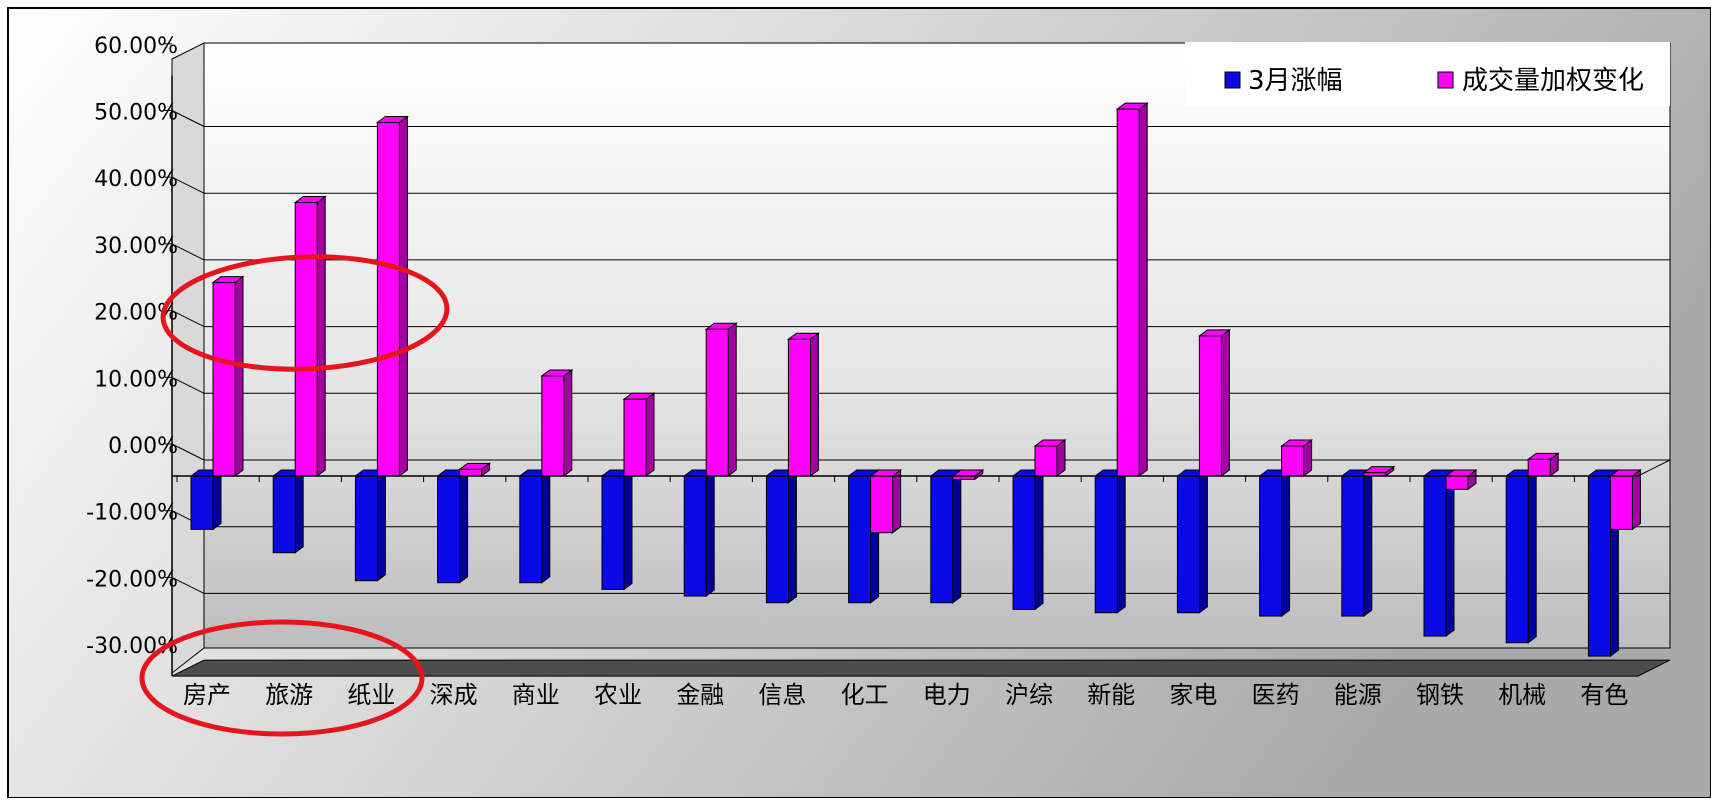 The width and height of the screenshot is (1711, 802). I want to click on x-tick-label: 沪综, so click(1029, 695).